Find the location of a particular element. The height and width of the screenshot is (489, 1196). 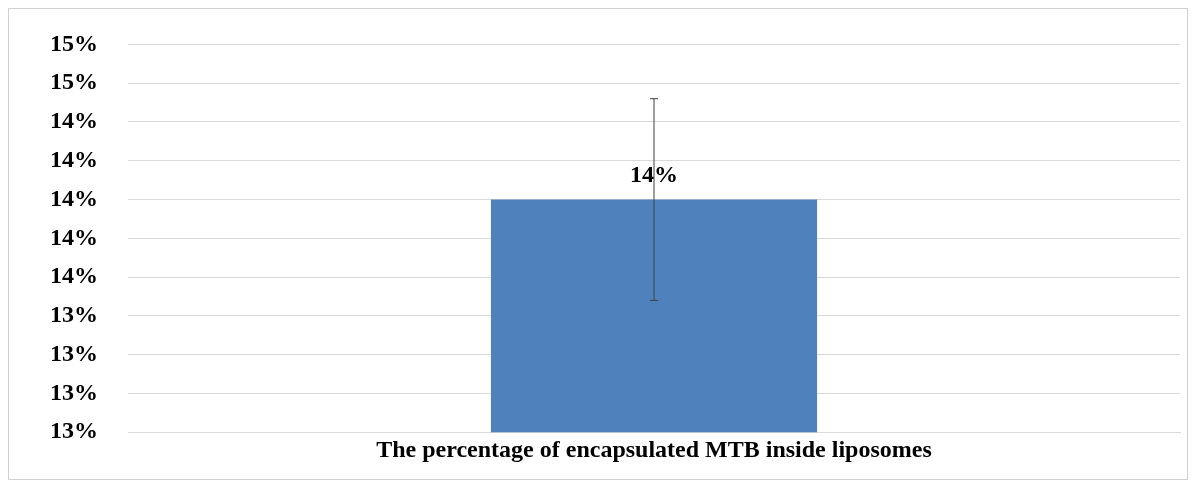

x-tick-label: The percentage of encapsulated MTB inside liposomes is located at coordinates (654, 448).